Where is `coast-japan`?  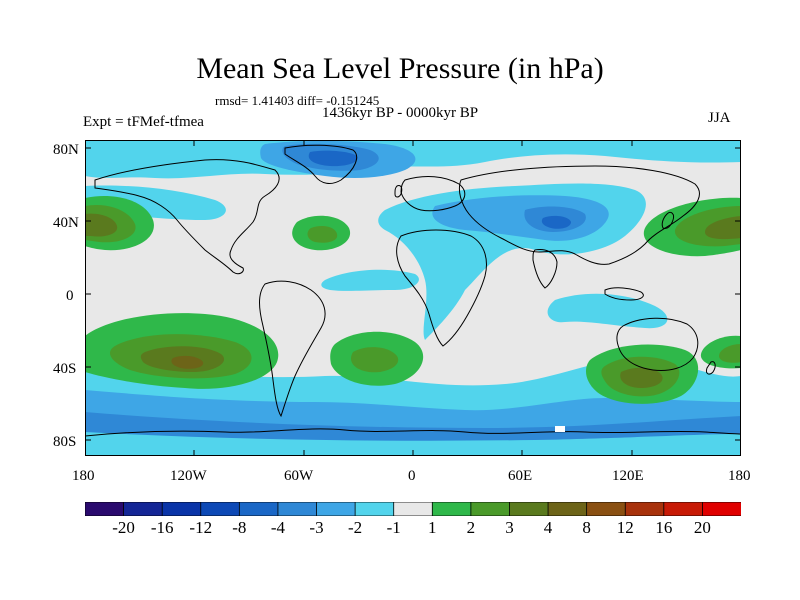 coast-japan is located at coordinates (667, 220).